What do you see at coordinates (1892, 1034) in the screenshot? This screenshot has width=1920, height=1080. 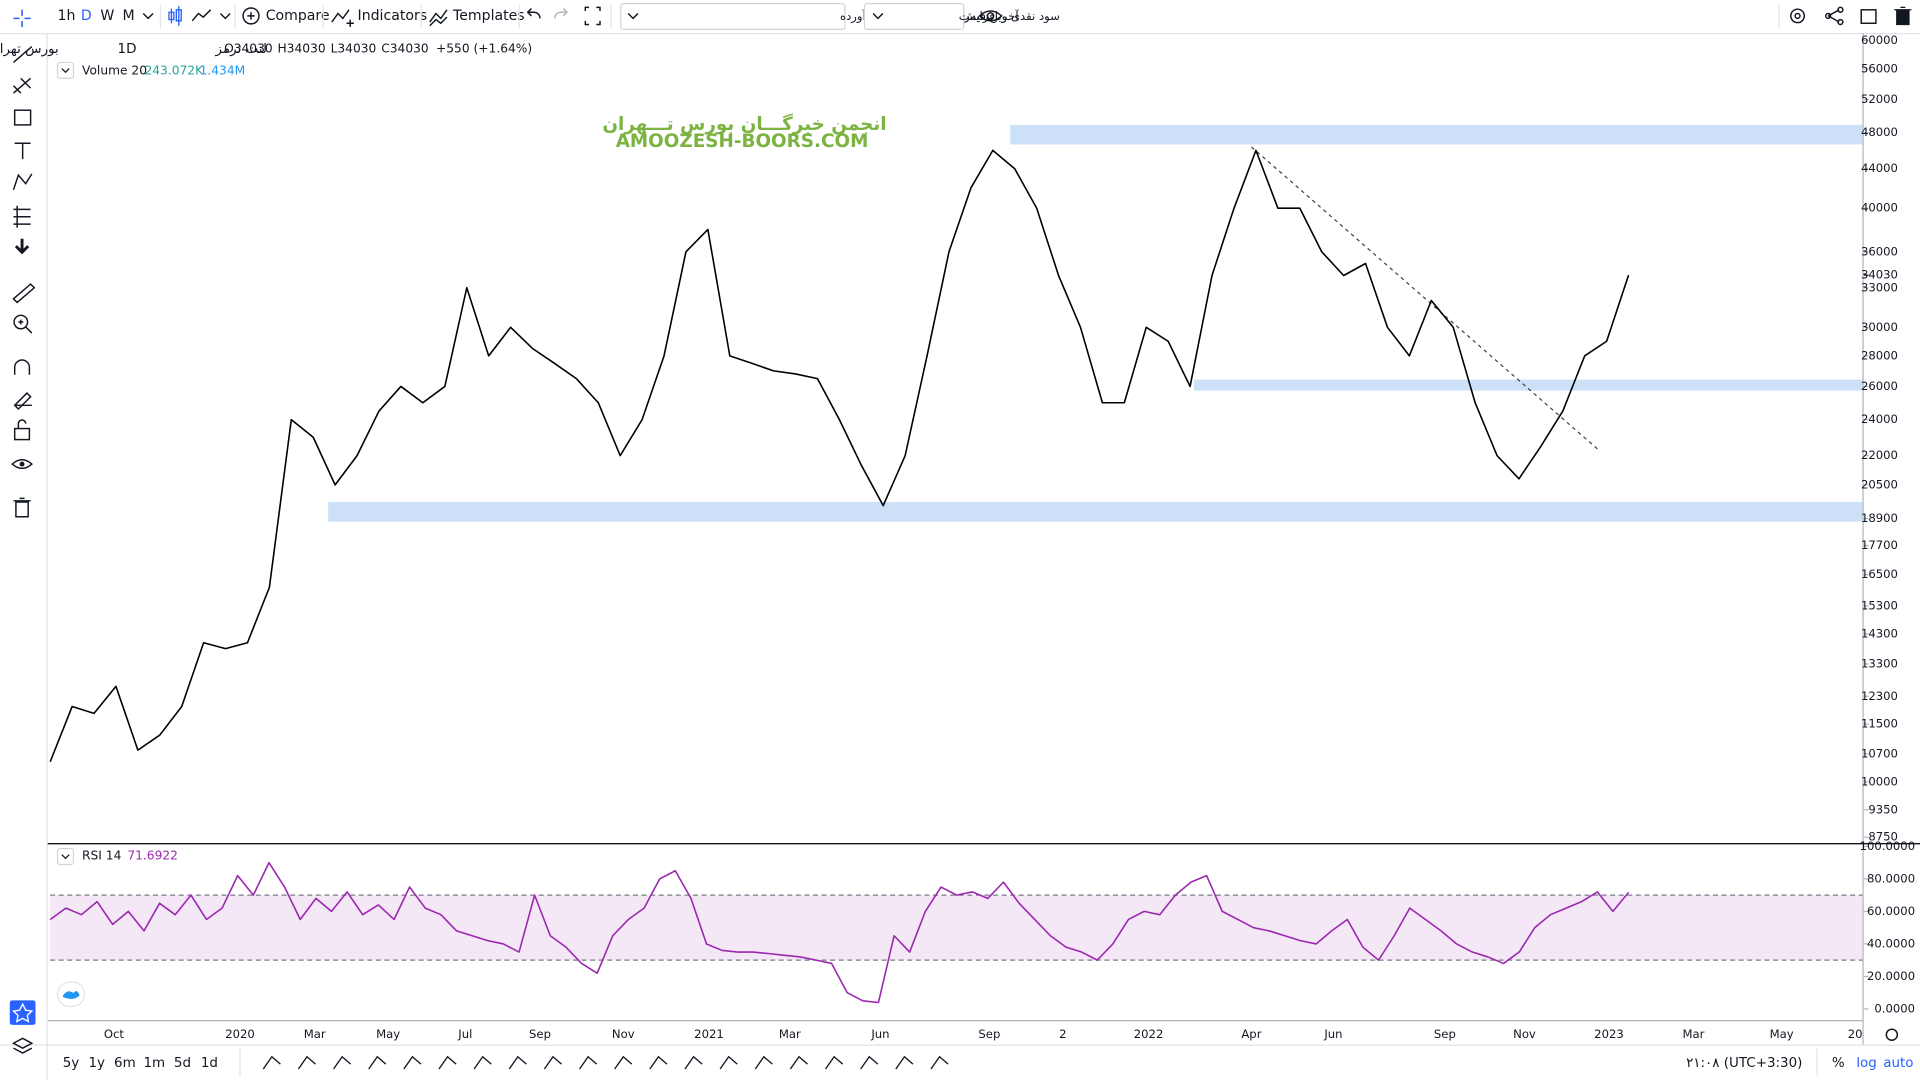 I see `axis-settings-icon` at bounding box center [1892, 1034].